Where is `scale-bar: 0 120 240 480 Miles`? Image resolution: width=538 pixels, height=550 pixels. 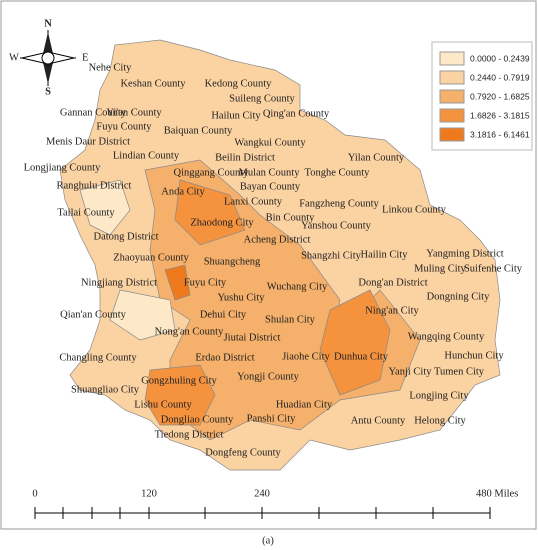
scale-bar: 0 120 240 480 Miles is located at coordinates (275, 503).